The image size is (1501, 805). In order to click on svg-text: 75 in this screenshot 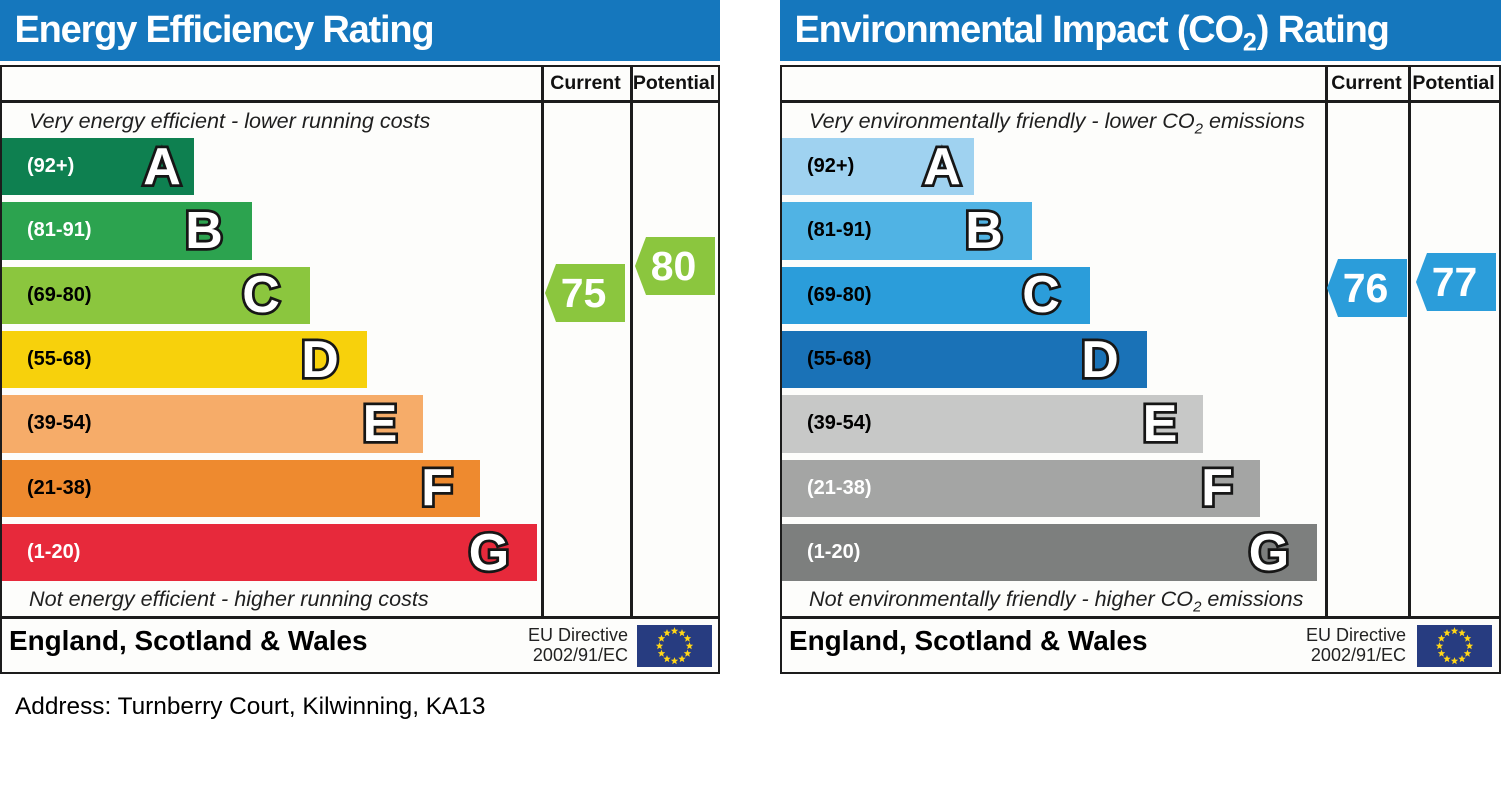, I will do `click(584, 293)`.